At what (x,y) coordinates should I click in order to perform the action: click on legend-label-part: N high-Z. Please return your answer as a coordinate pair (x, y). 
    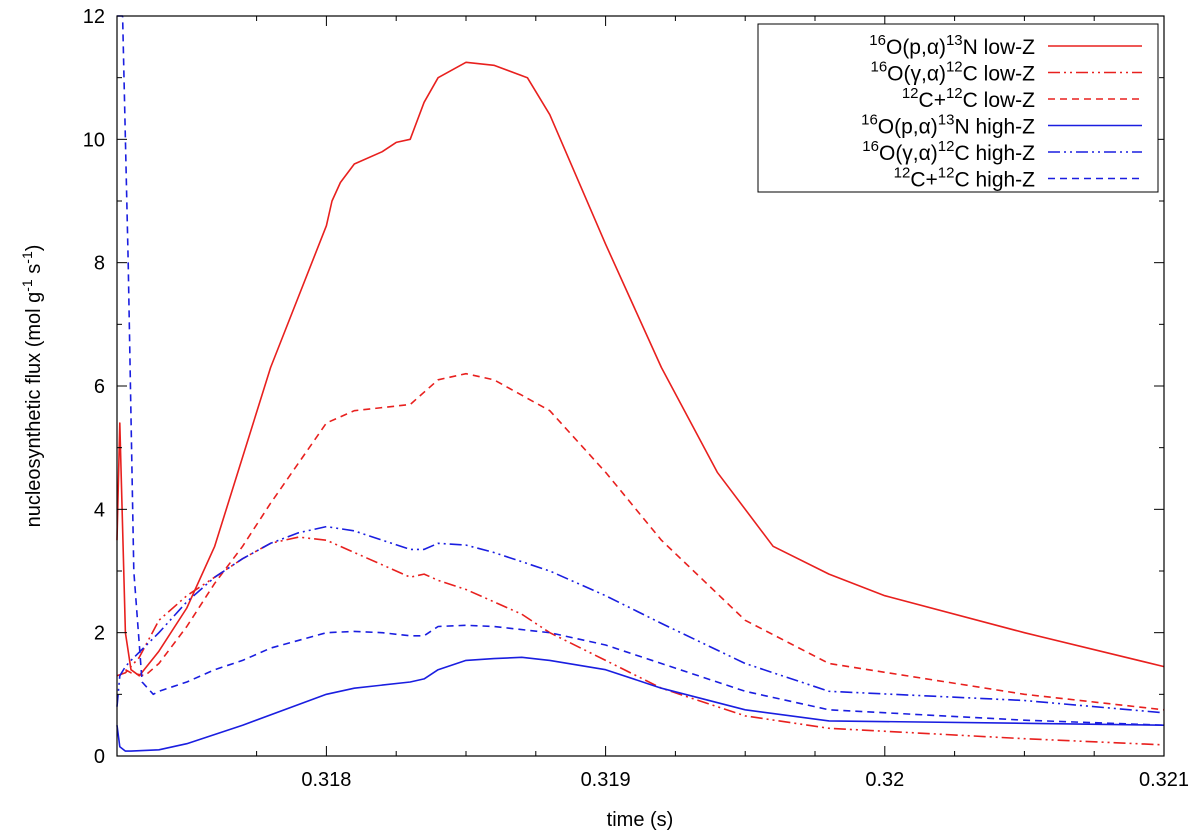
    Looking at the image, I should click on (994, 127).